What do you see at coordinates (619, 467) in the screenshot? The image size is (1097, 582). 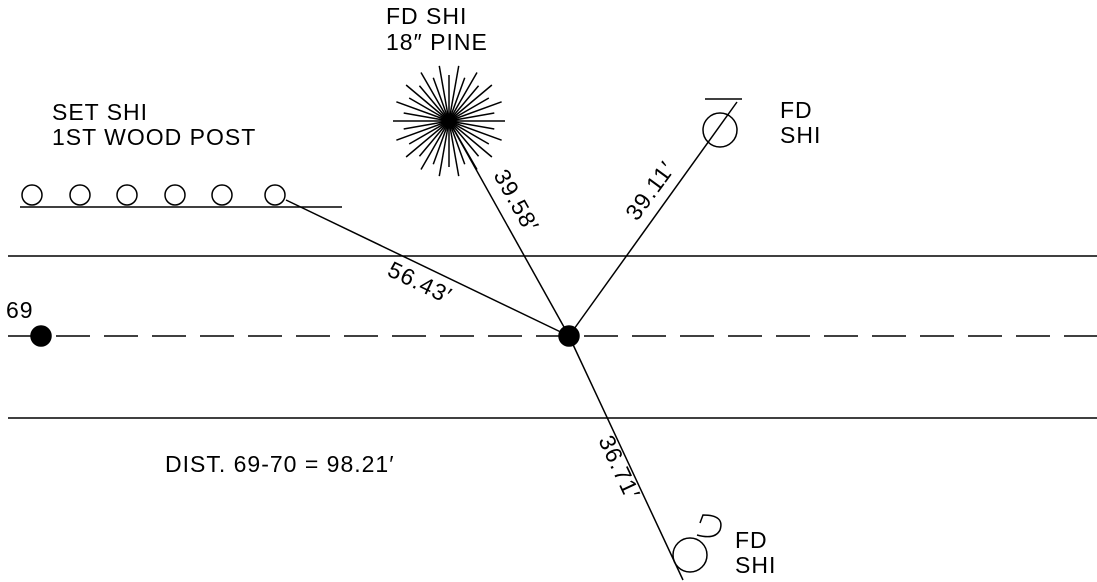 I see `distance: 36.71′` at bounding box center [619, 467].